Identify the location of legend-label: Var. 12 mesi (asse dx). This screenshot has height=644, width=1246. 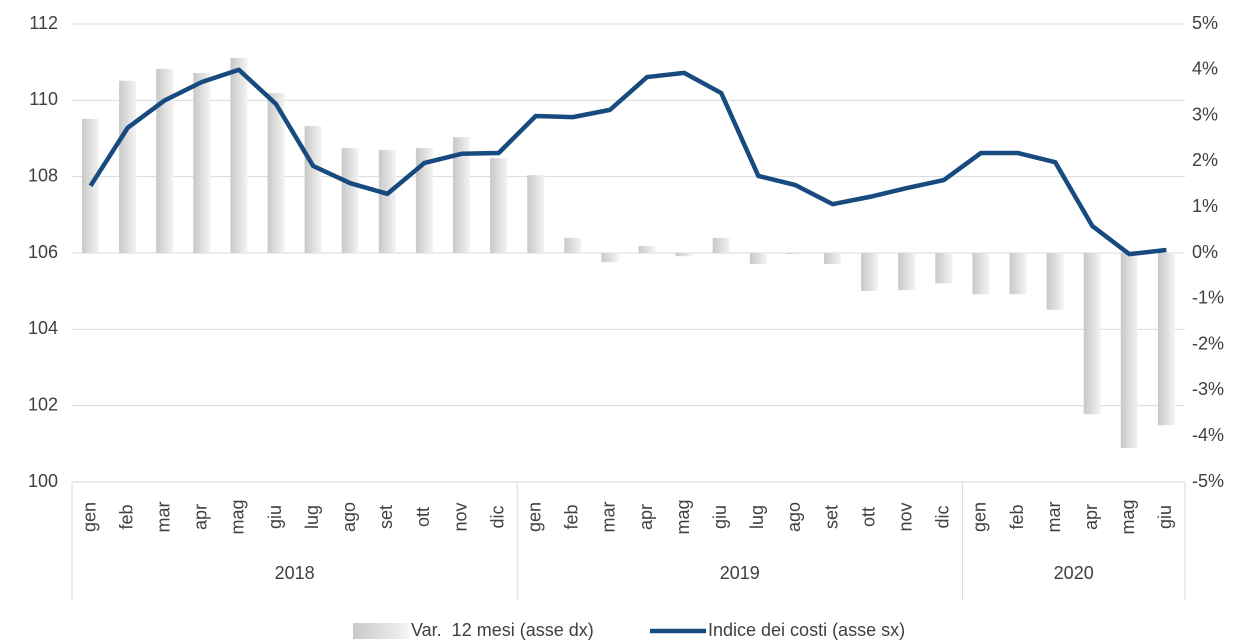
(502, 630).